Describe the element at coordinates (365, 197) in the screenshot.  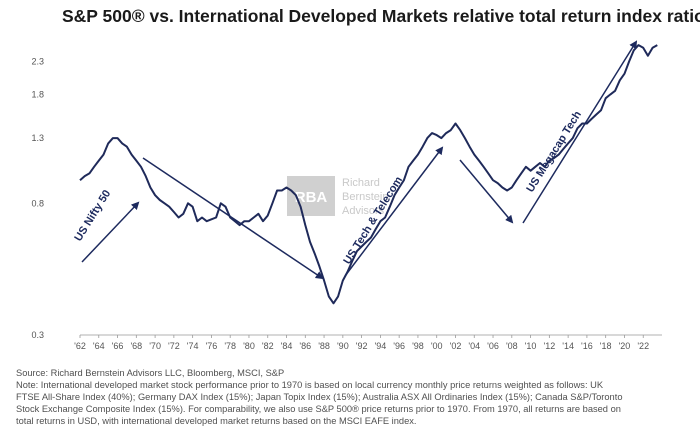
I see `watermark-line-2: Bernstein` at that location.